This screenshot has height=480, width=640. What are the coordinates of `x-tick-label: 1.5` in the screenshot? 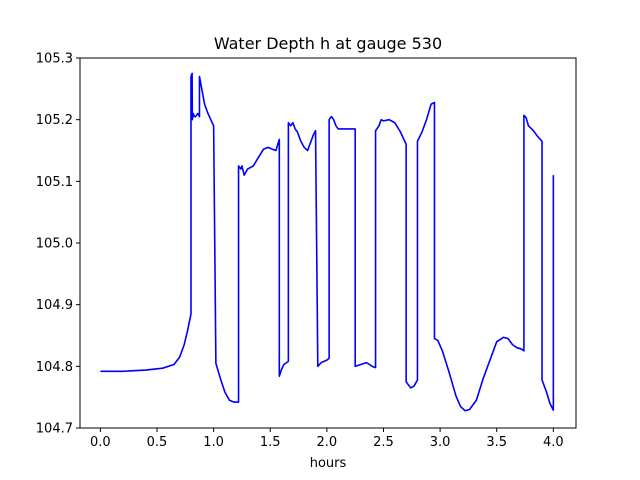 It's located at (270, 442).